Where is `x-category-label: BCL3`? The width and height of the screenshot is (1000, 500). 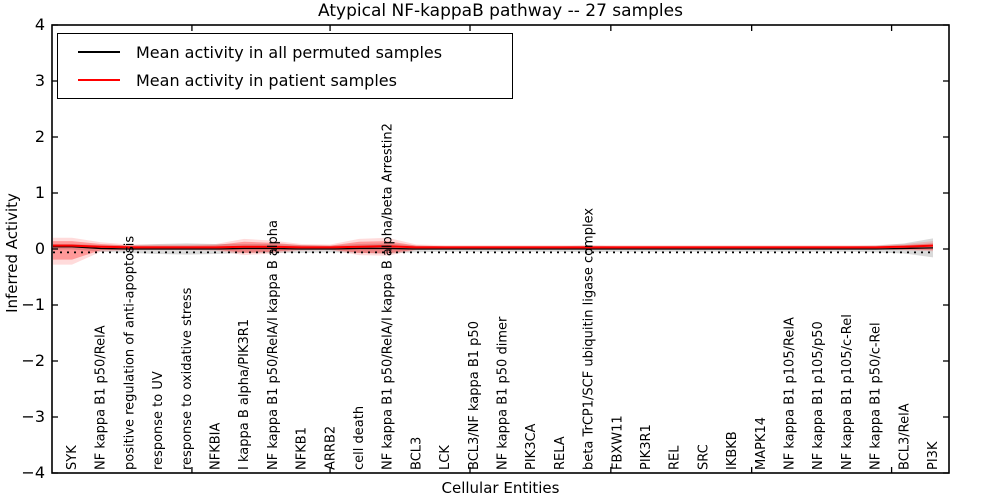 x-category-label: BCL3 is located at coordinates (416, 453).